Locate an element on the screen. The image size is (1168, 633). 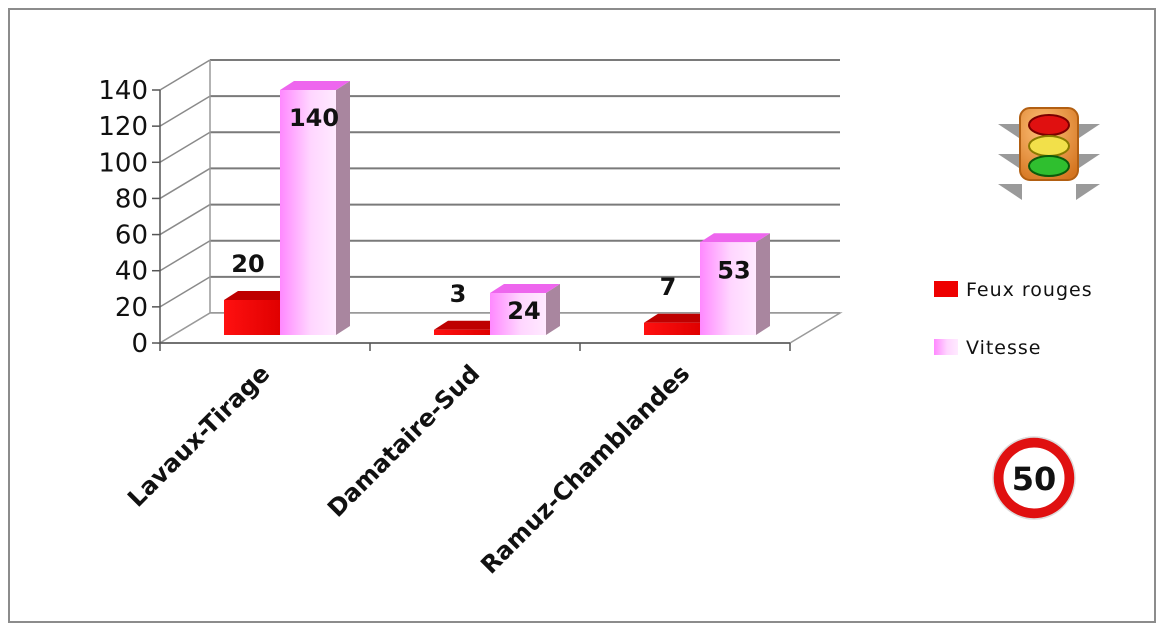
data-label-1-0: 3 is located at coordinates (458, 294).